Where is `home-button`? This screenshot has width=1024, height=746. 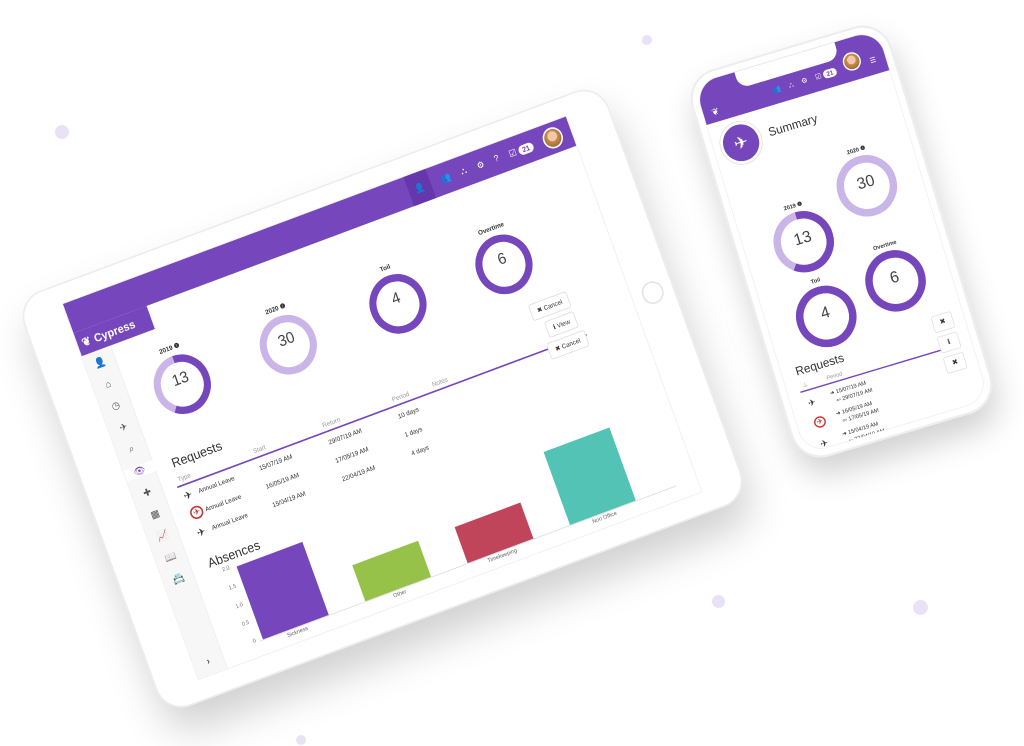
home-button is located at coordinates (652, 293).